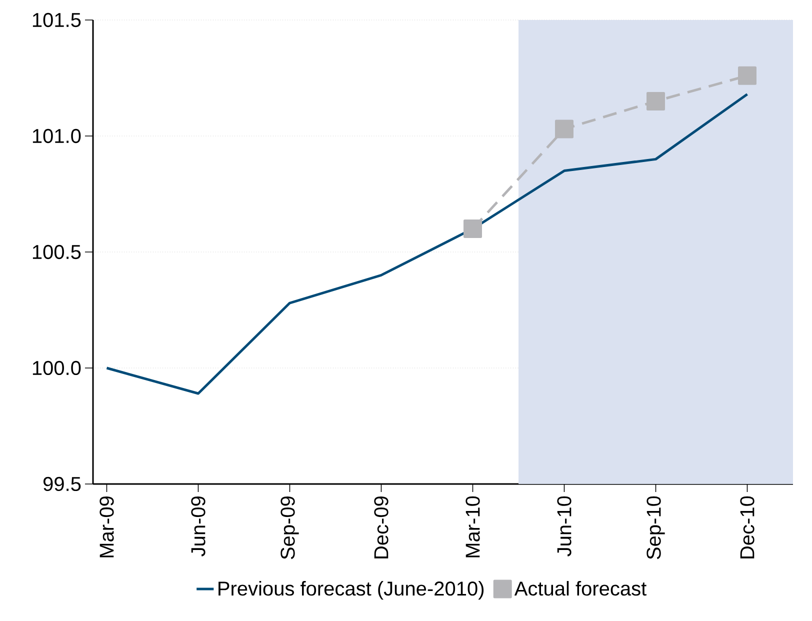 Image resolution: width=812 pixels, height=621 pixels. Describe the element at coordinates (381, 527) in the screenshot. I see `x-tick-label: Dec-09` at that location.